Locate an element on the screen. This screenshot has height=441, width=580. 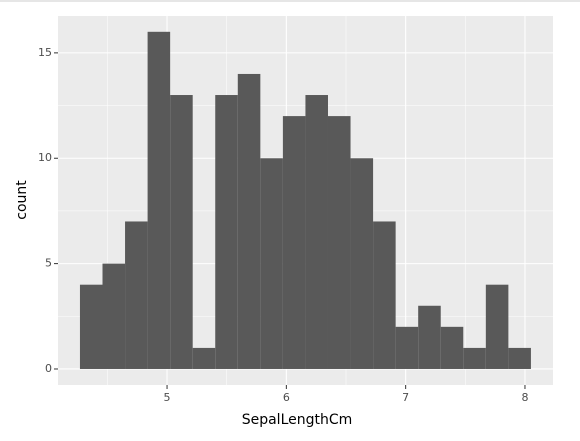
y-tick-label: 15 is located at coordinates (45, 52).